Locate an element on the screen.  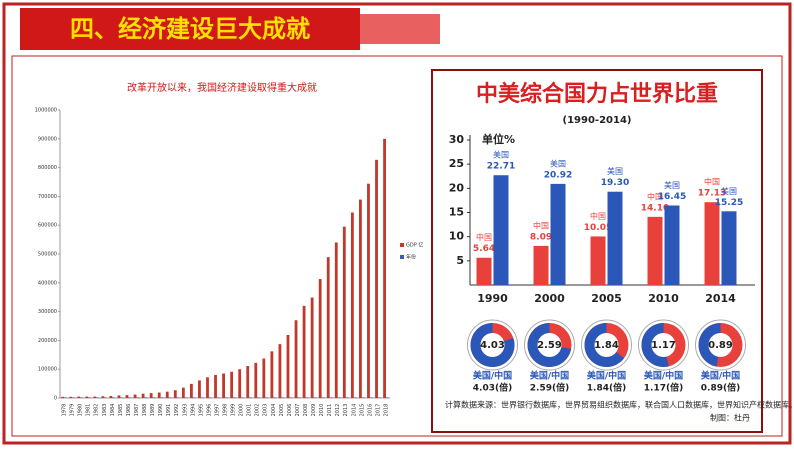
ratio-value: 1.17 is located at coordinates (663, 345).